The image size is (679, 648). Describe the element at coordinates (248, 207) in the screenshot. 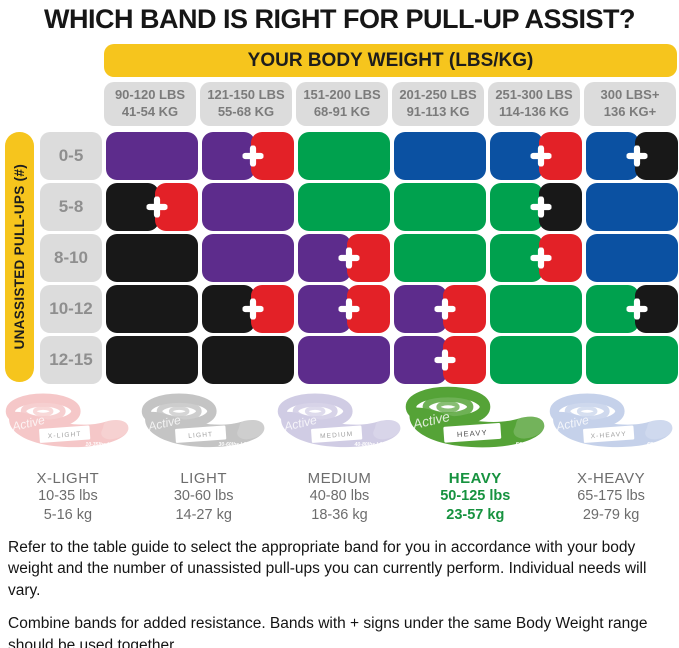

I see `cell-5-8-col2` at that location.